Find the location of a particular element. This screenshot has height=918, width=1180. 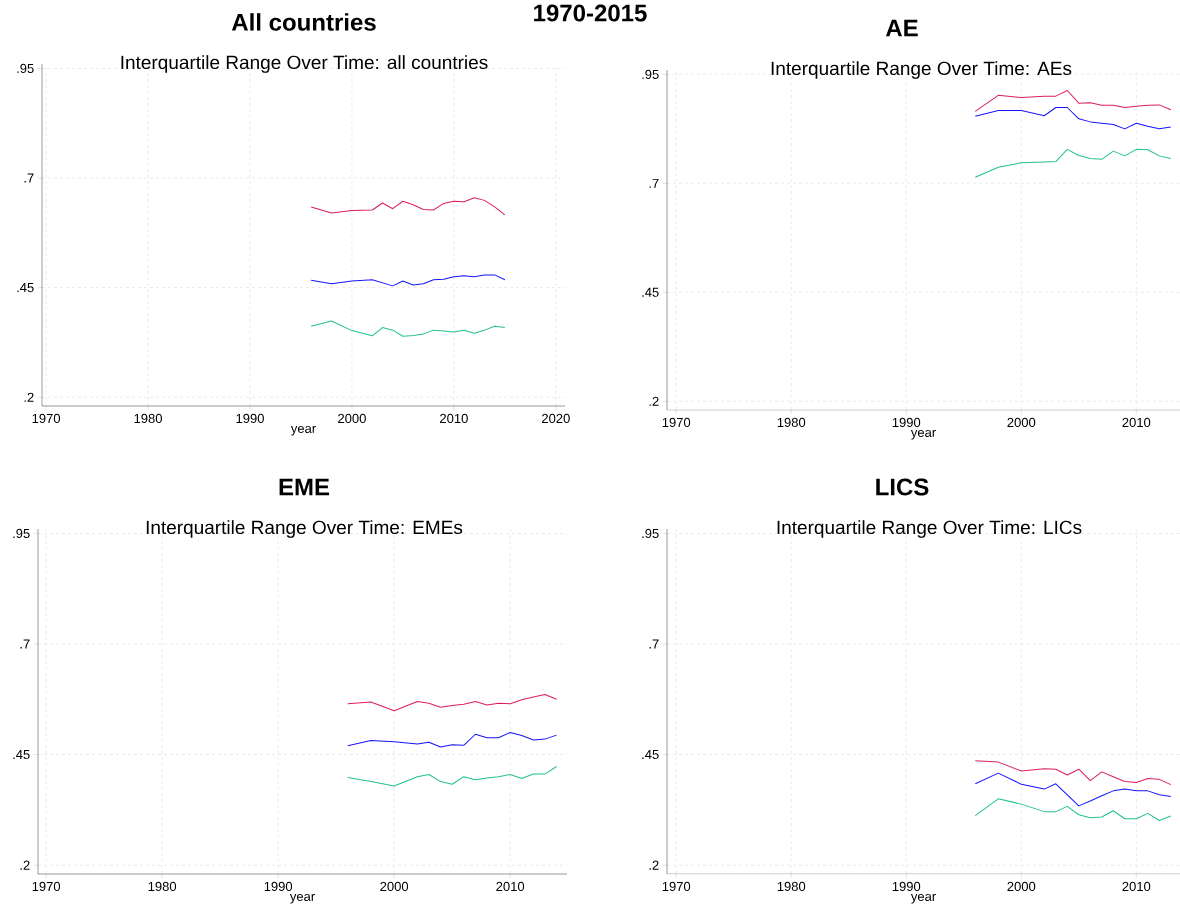

chart-title: LICS is located at coordinates (902, 487).